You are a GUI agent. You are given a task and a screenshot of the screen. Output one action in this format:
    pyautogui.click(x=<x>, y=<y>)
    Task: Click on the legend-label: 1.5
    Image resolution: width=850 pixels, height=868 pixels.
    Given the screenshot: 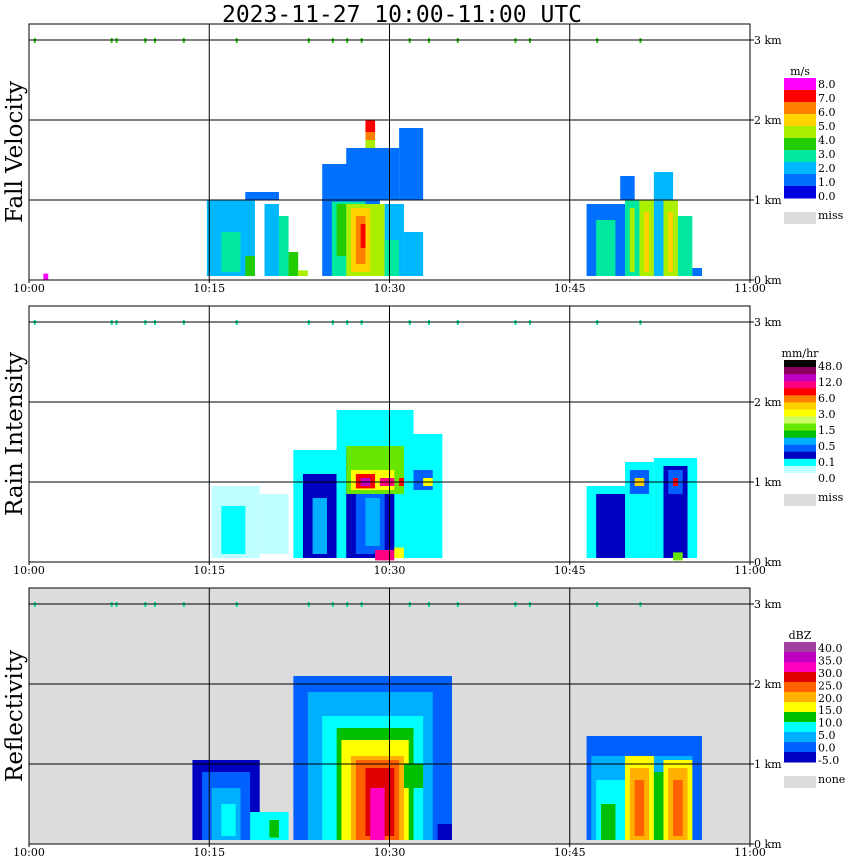 What is the action you would take?
    pyautogui.click(x=827, y=430)
    